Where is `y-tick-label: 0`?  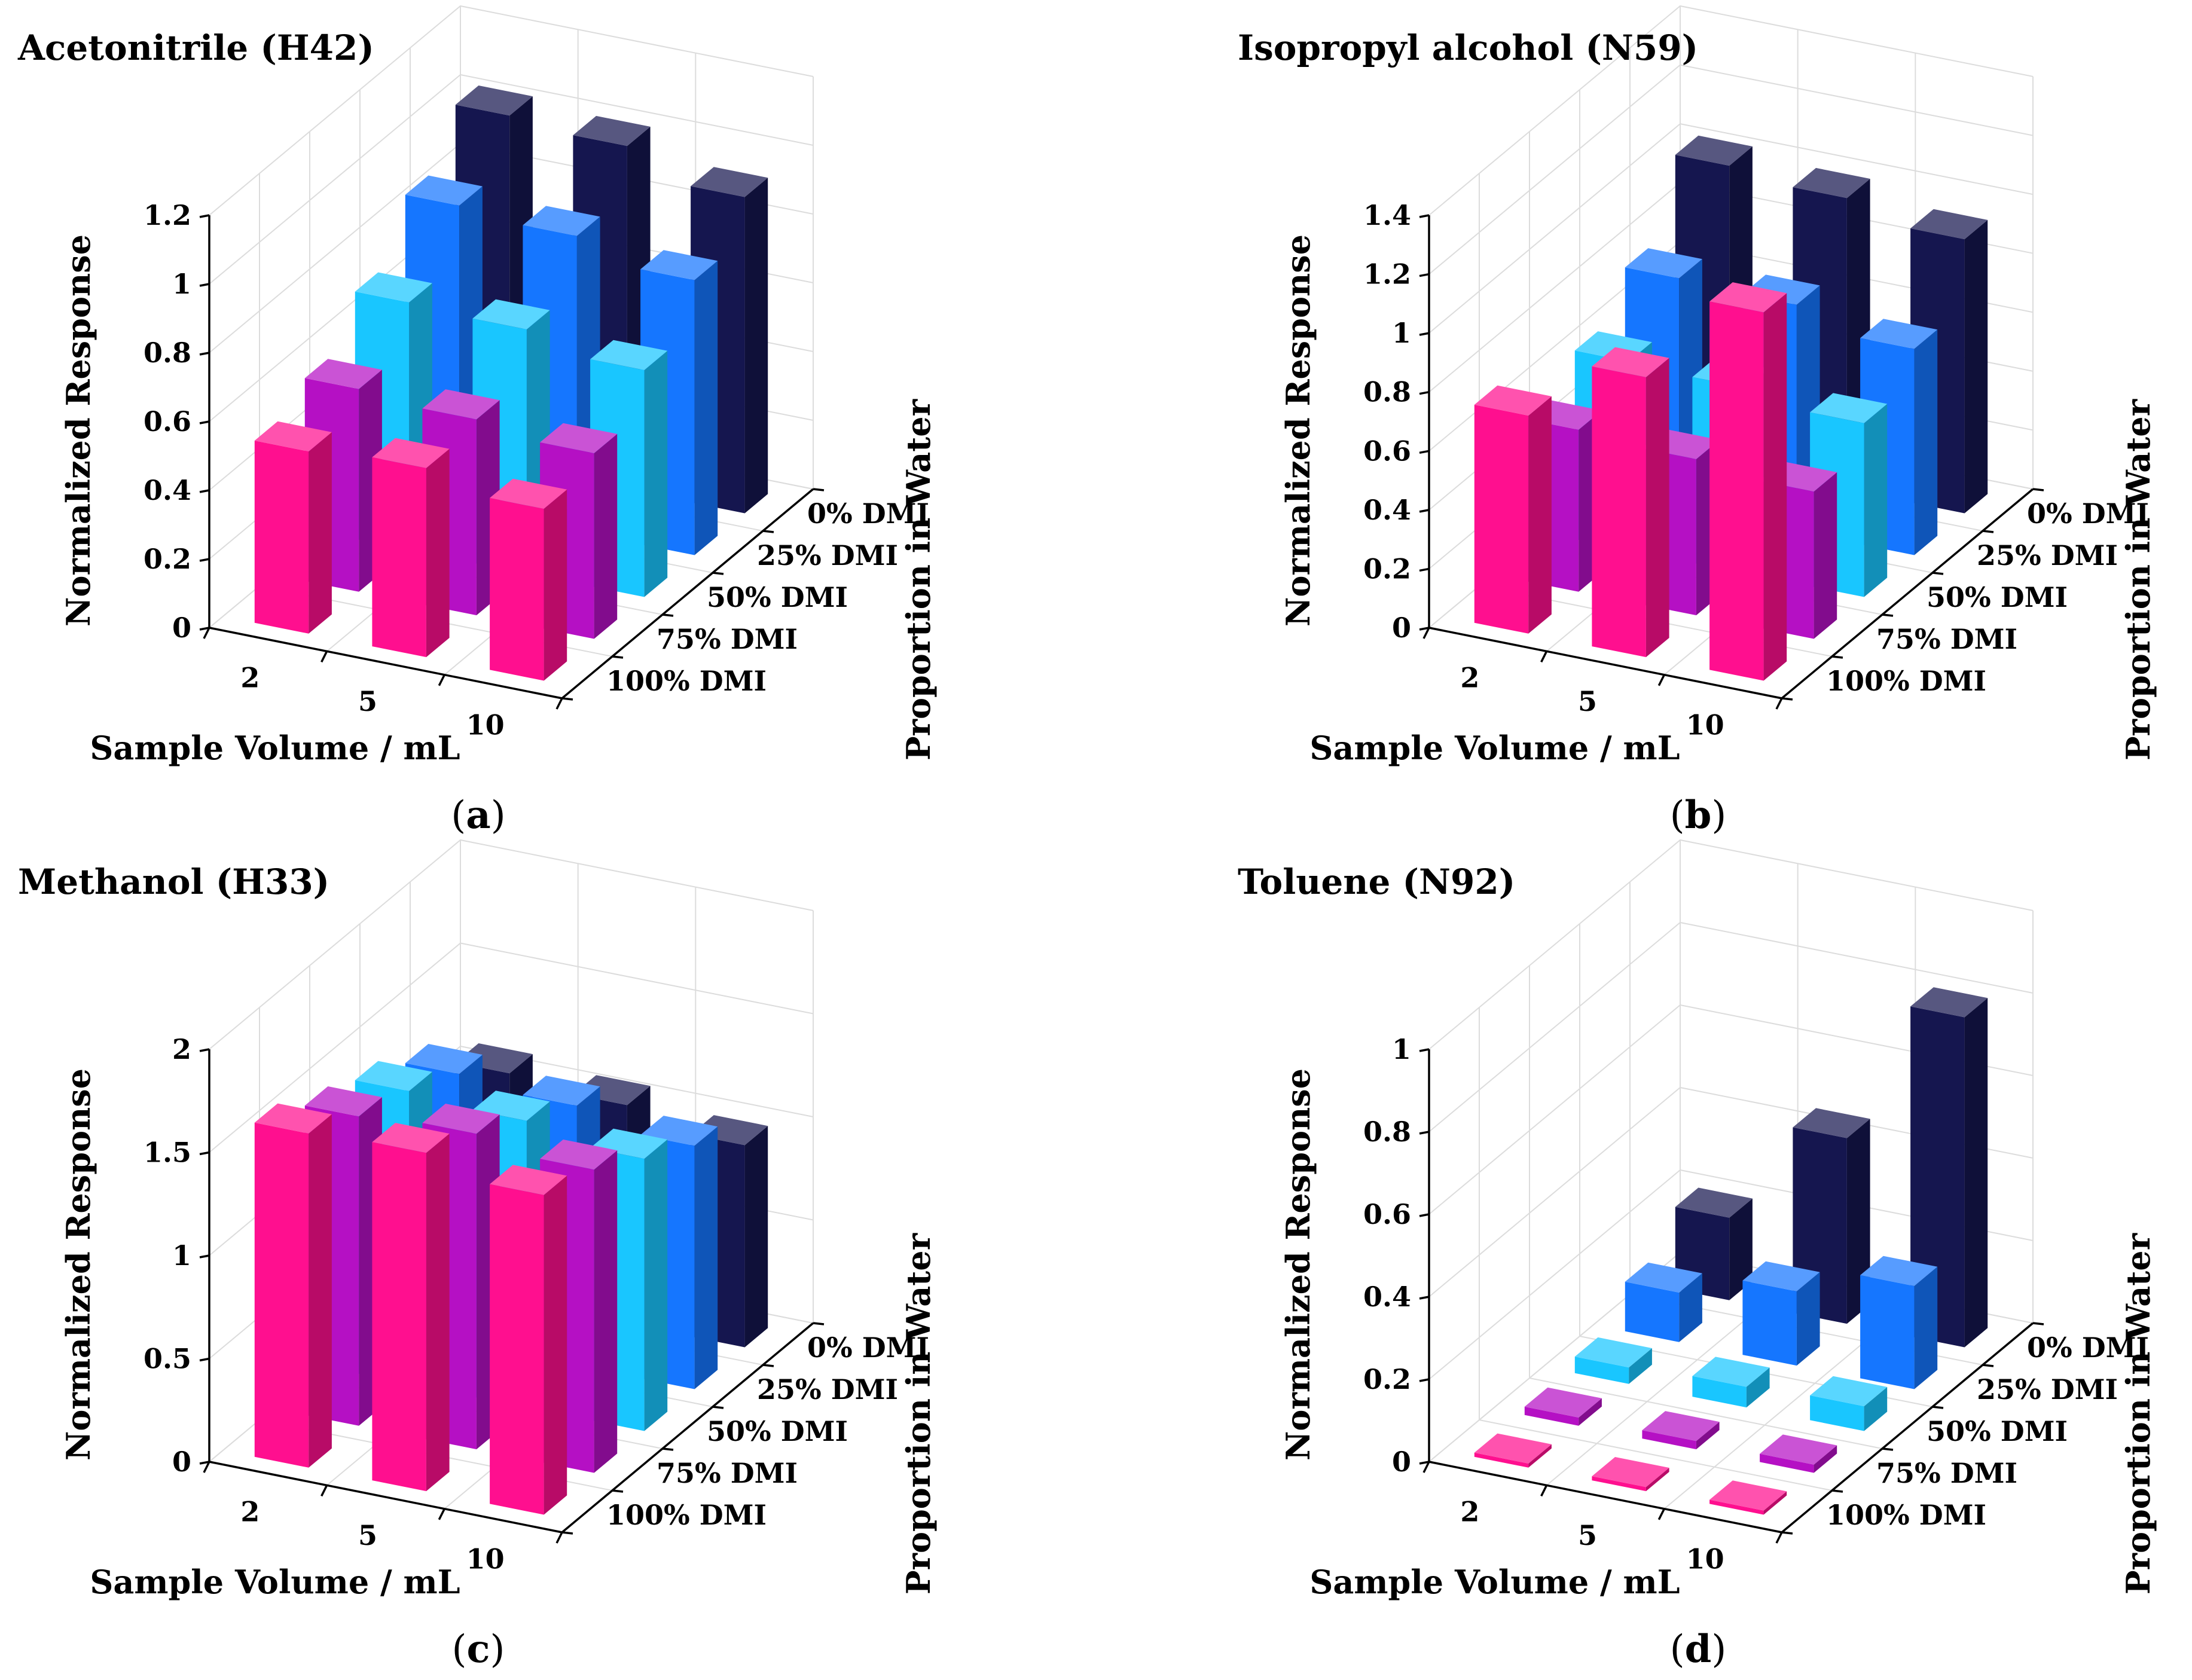 y-tick-label: 0 is located at coordinates (1401, 1462).